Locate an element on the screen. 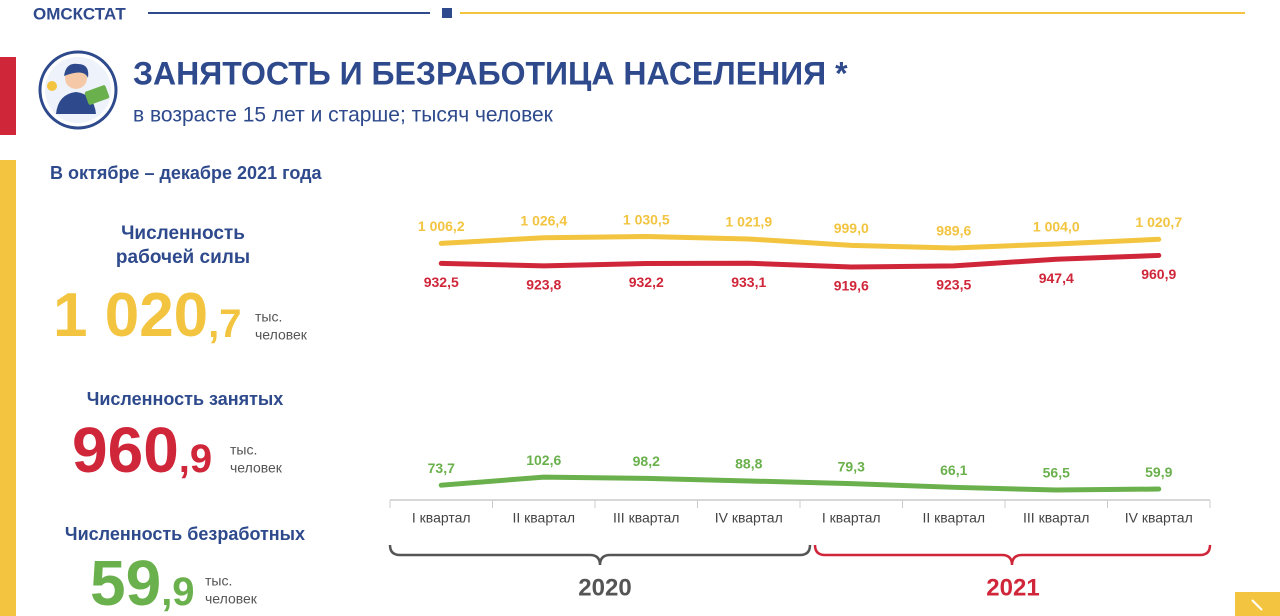 The image size is (1280, 616). value-label: 933,1 is located at coordinates (748, 282).